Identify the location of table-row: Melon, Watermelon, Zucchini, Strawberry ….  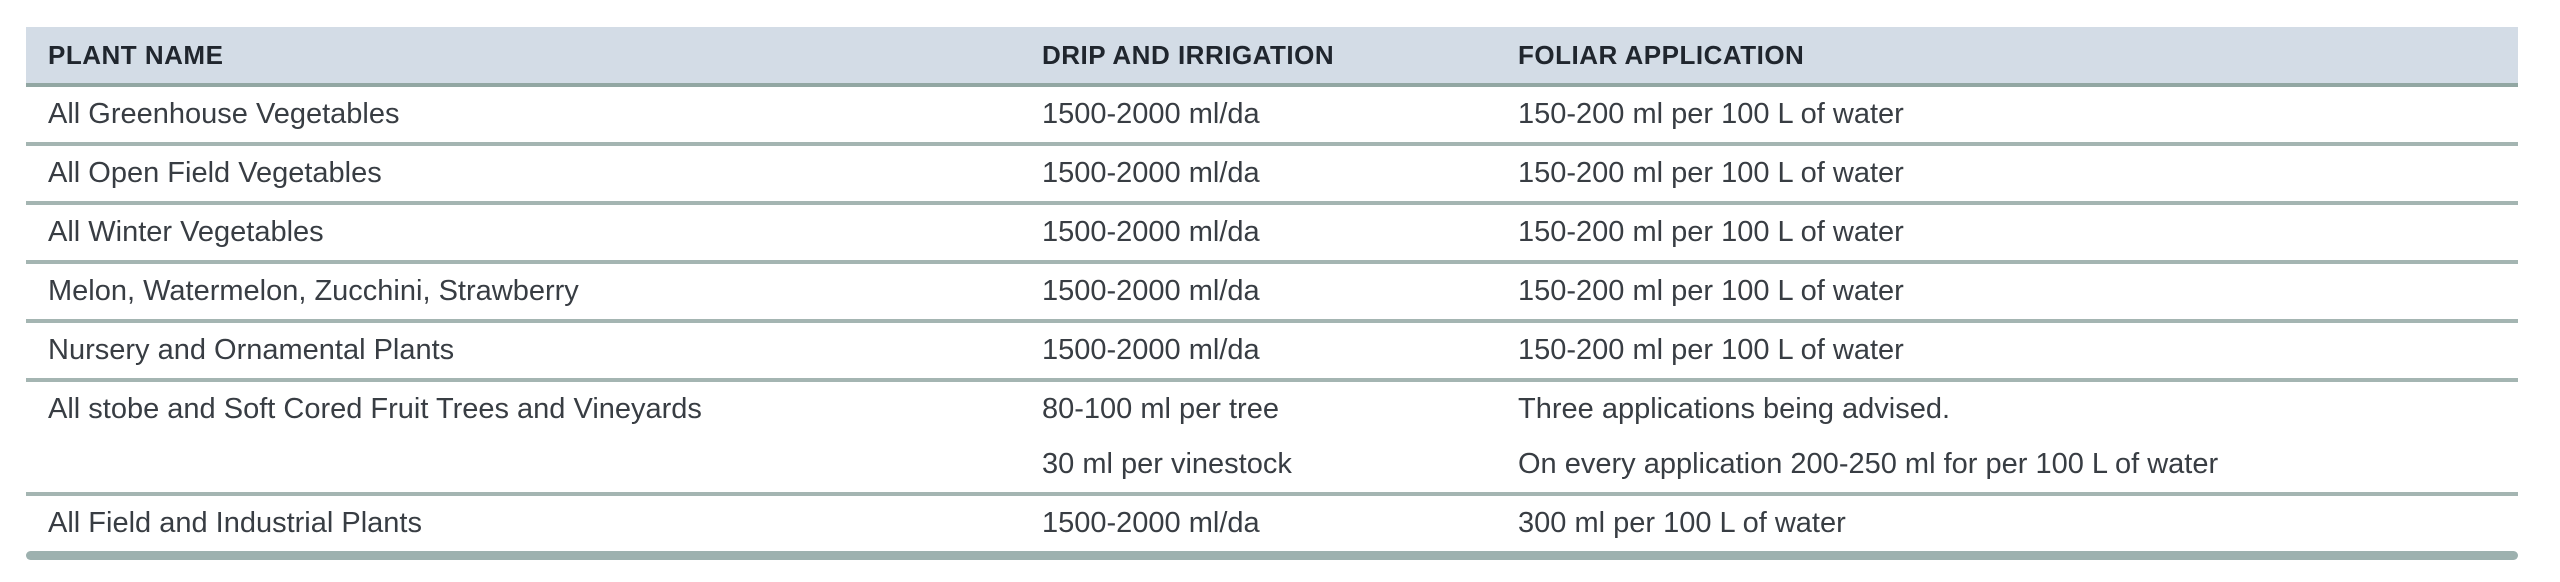
(1272, 289).